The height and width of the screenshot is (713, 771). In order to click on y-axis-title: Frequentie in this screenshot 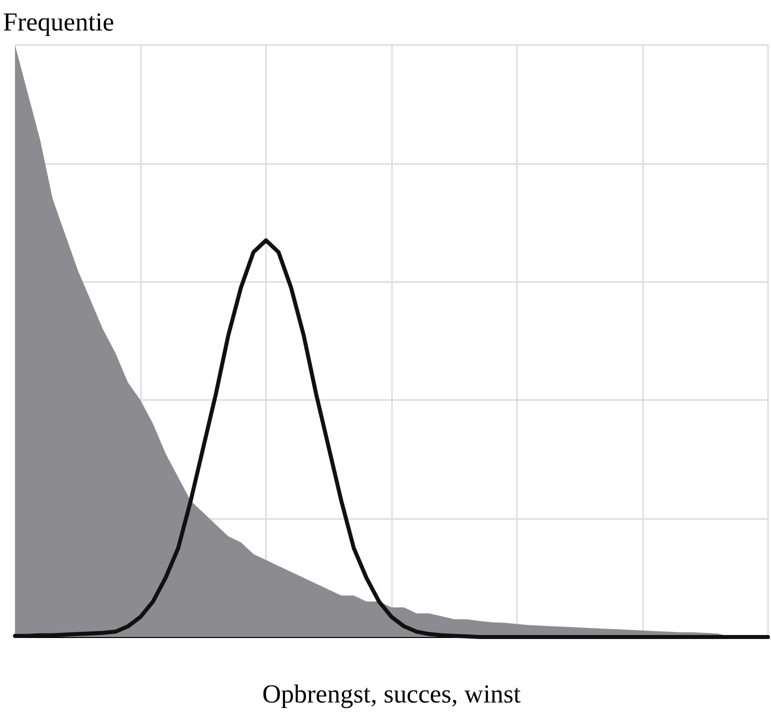, I will do `click(58, 22)`.